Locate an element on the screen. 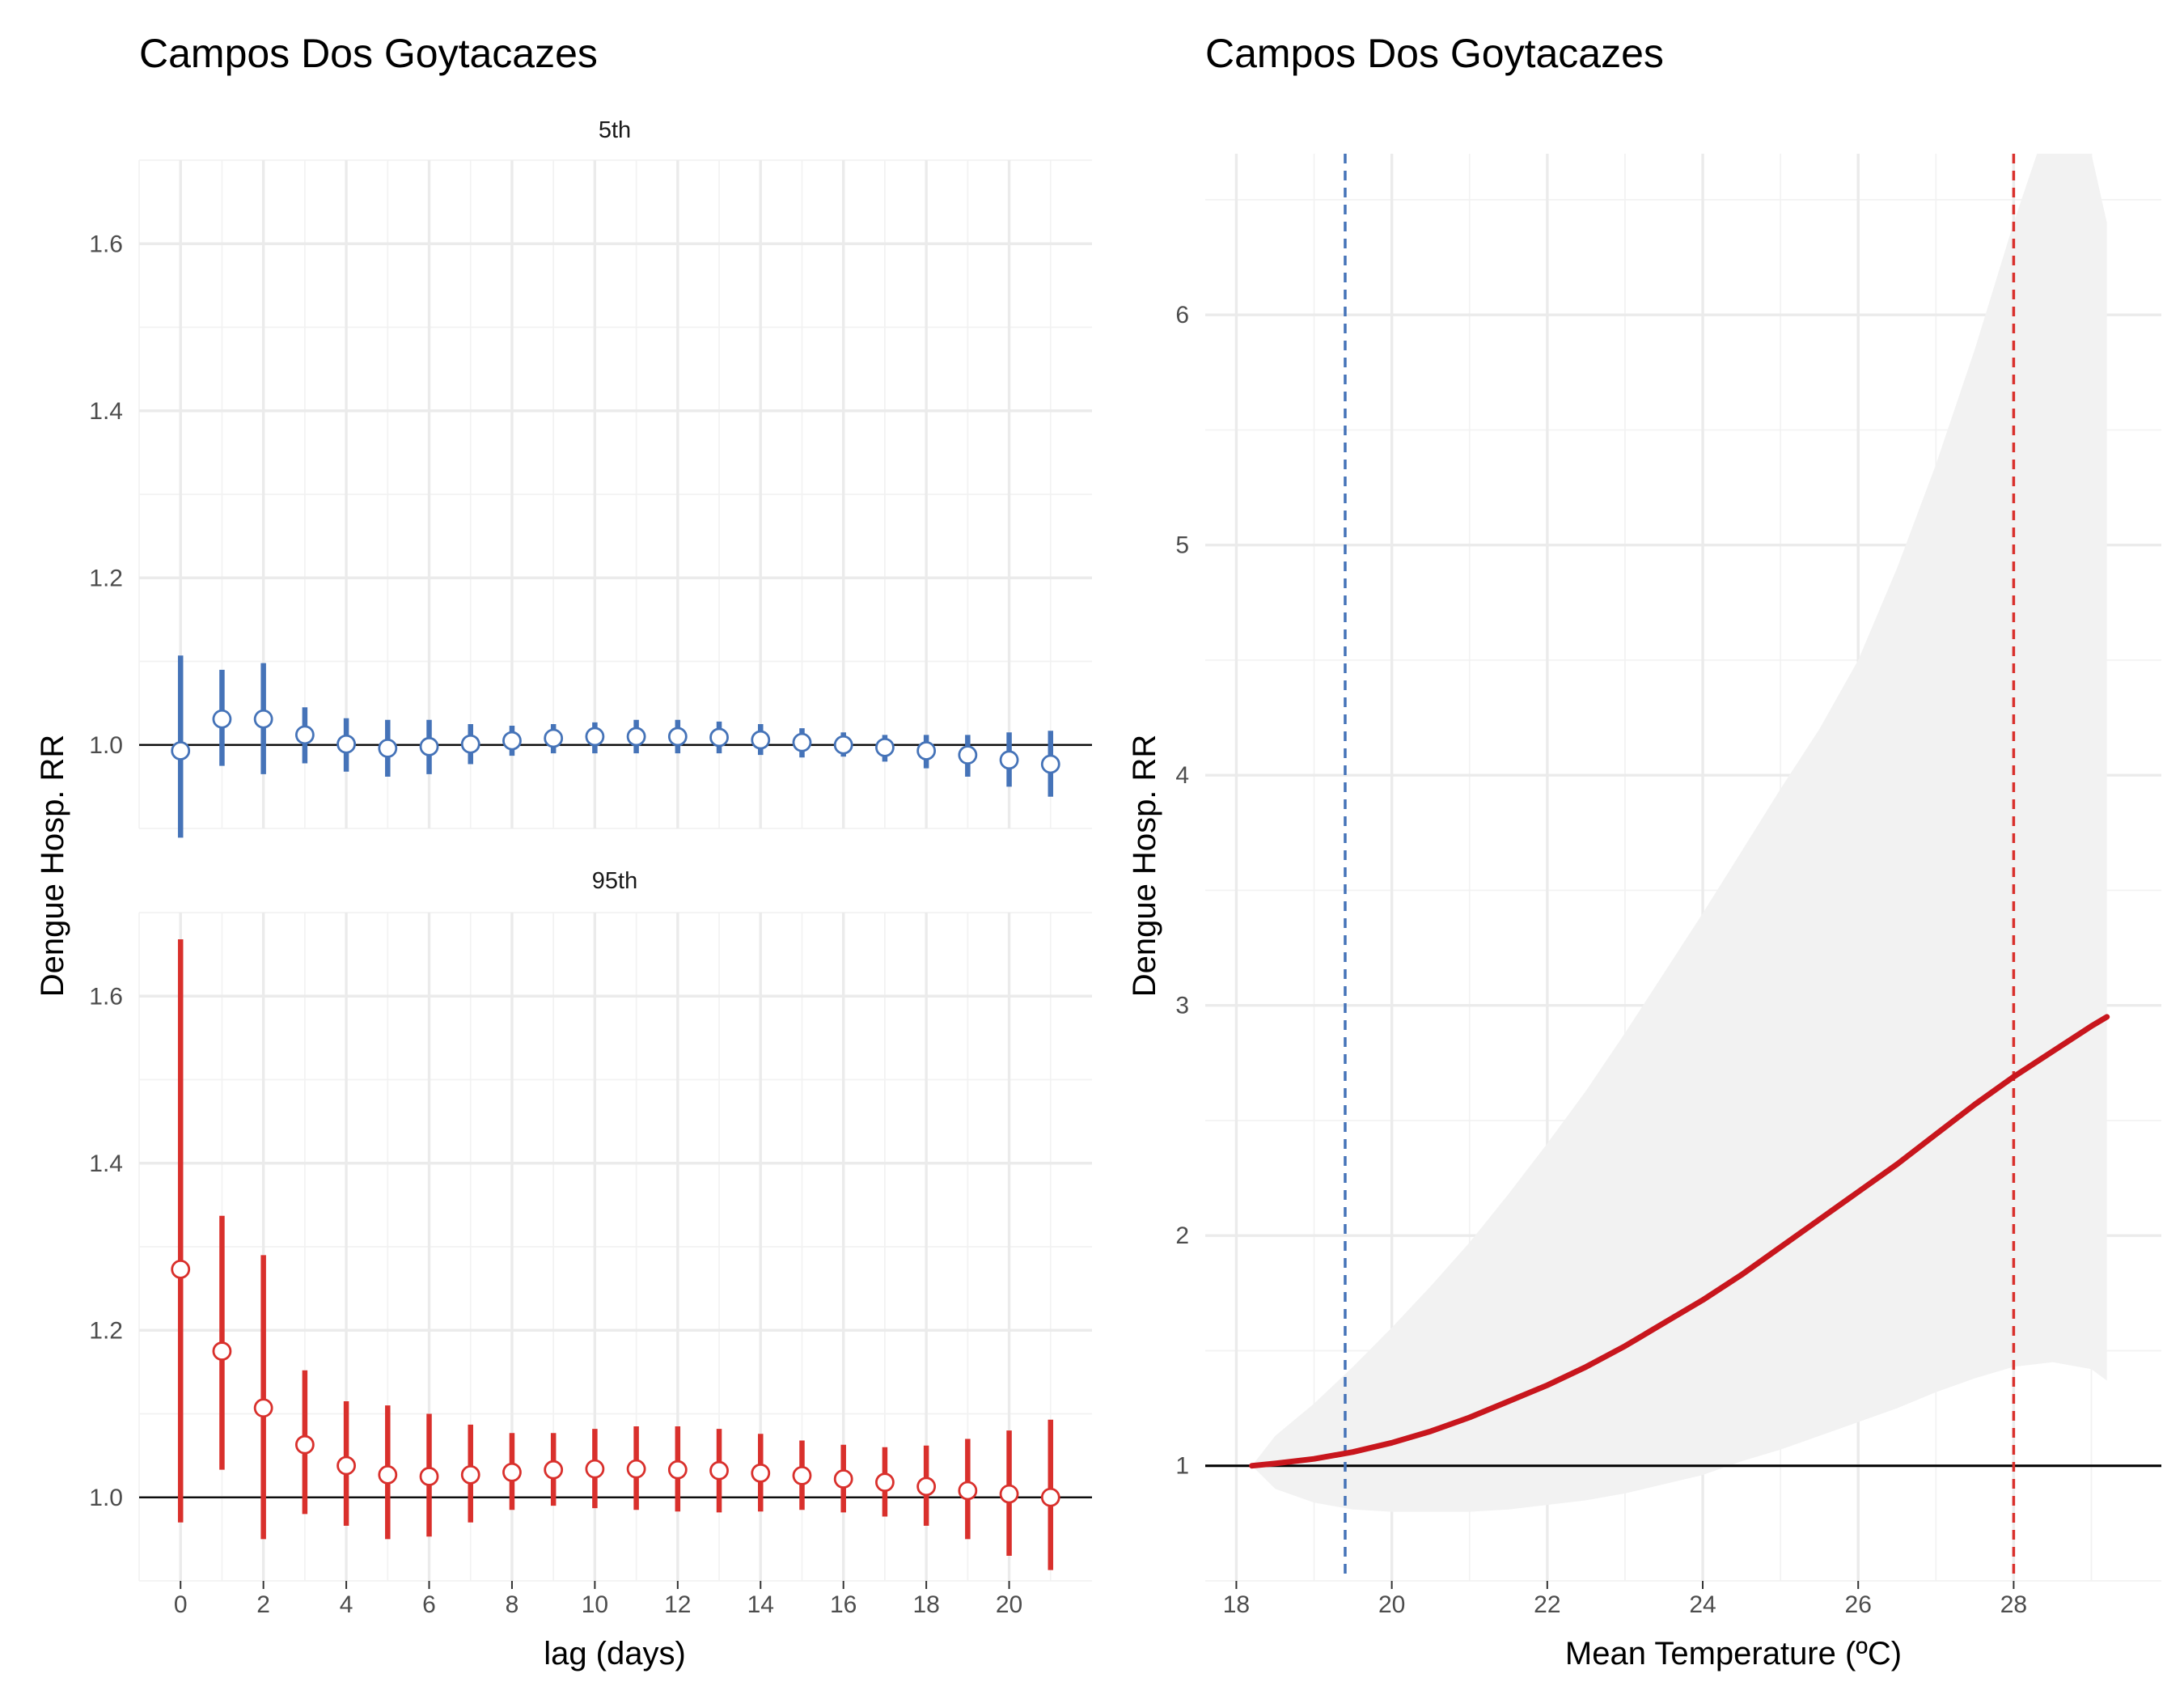 The width and height of the screenshot is (2184, 1699). left-x-tick-label: 6 is located at coordinates (429, 1604).